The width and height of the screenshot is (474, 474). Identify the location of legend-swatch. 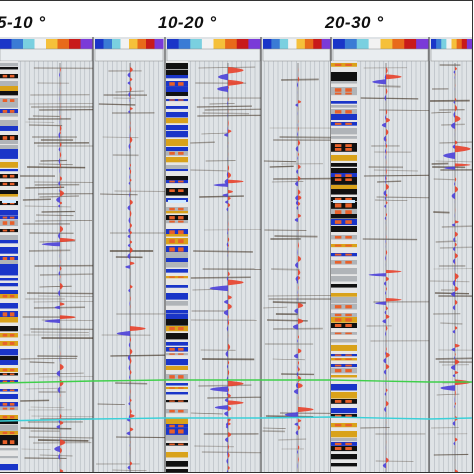
(454, 44).